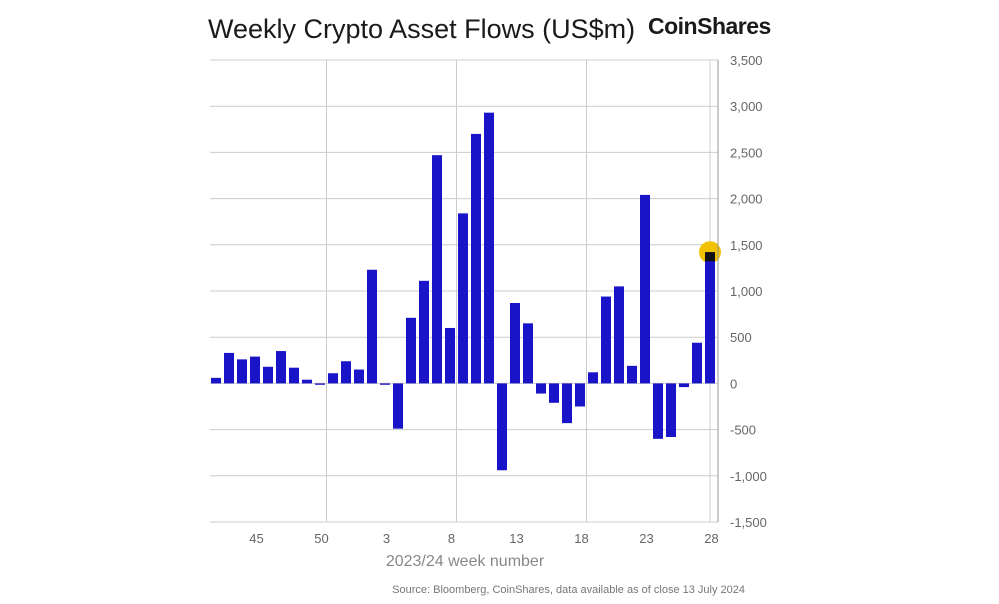 The image size is (999, 604). I want to click on x-axis-title: 2023/24 week number, so click(465, 561).